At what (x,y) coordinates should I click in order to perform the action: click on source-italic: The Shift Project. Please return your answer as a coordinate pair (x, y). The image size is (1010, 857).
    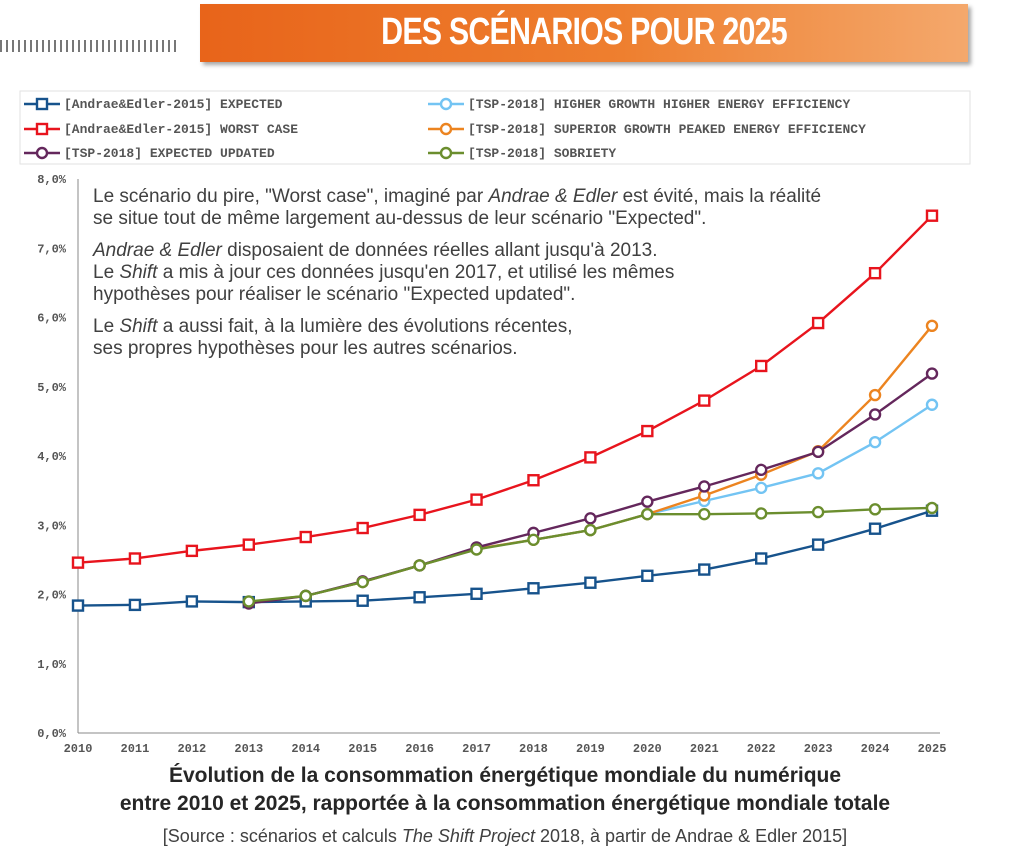
    Looking at the image, I should click on (468, 836).